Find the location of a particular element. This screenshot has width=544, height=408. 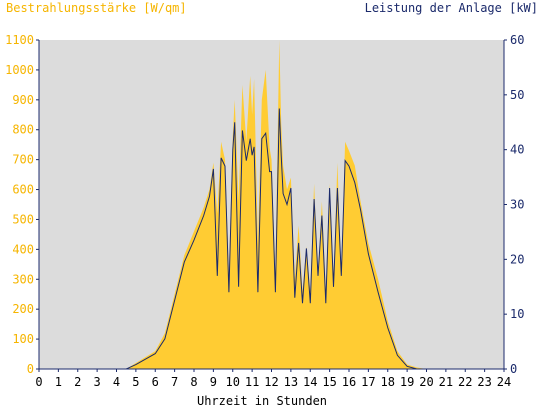

x-tick-label: 8 is located at coordinates (193, 382).